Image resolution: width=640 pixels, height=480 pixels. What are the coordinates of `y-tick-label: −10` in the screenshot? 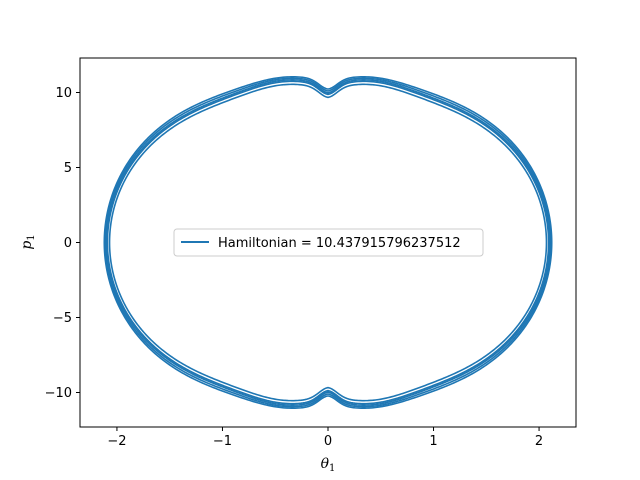 It's located at (58, 393).